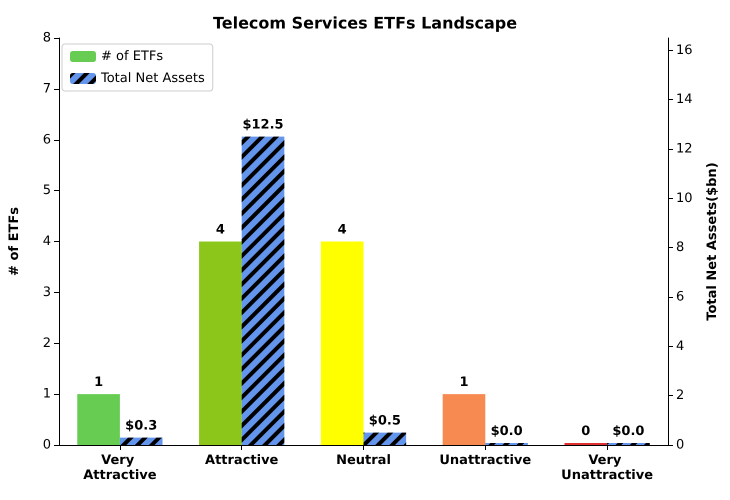 The image size is (730, 500). What do you see at coordinates (46, 190) in the screenshot?
I see `y-tick-label: 5` at bounding box center [46, 190].